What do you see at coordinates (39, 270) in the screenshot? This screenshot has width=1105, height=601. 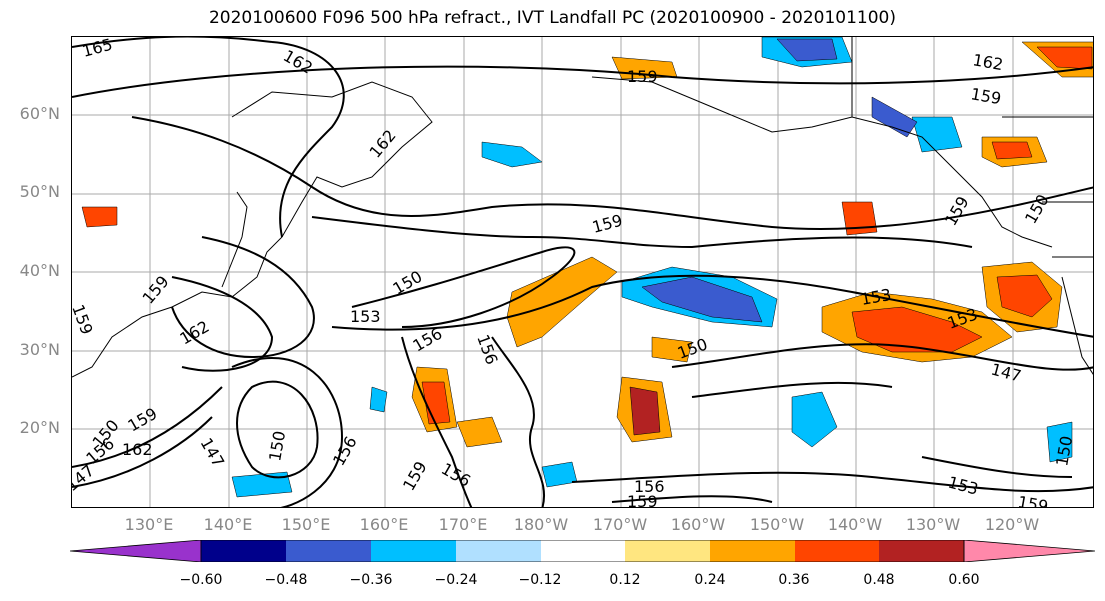 I see `lat-label: 40°N` at bounding box center [39, 270].